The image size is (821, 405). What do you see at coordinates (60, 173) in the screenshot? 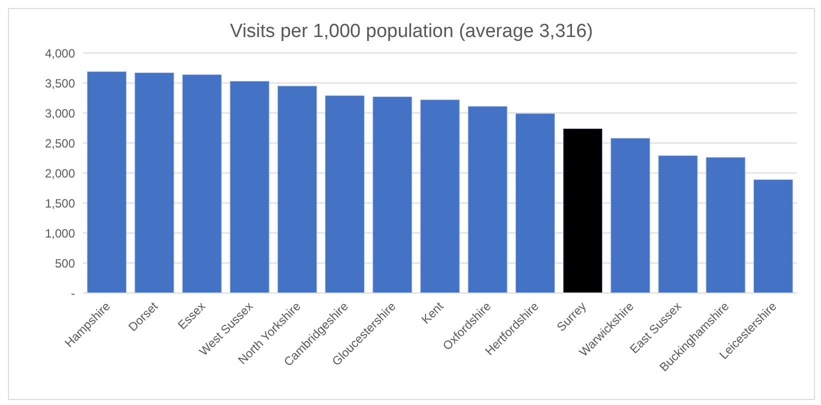
I see `y-tick-label: 2,000` at bounding box center [60, 173].